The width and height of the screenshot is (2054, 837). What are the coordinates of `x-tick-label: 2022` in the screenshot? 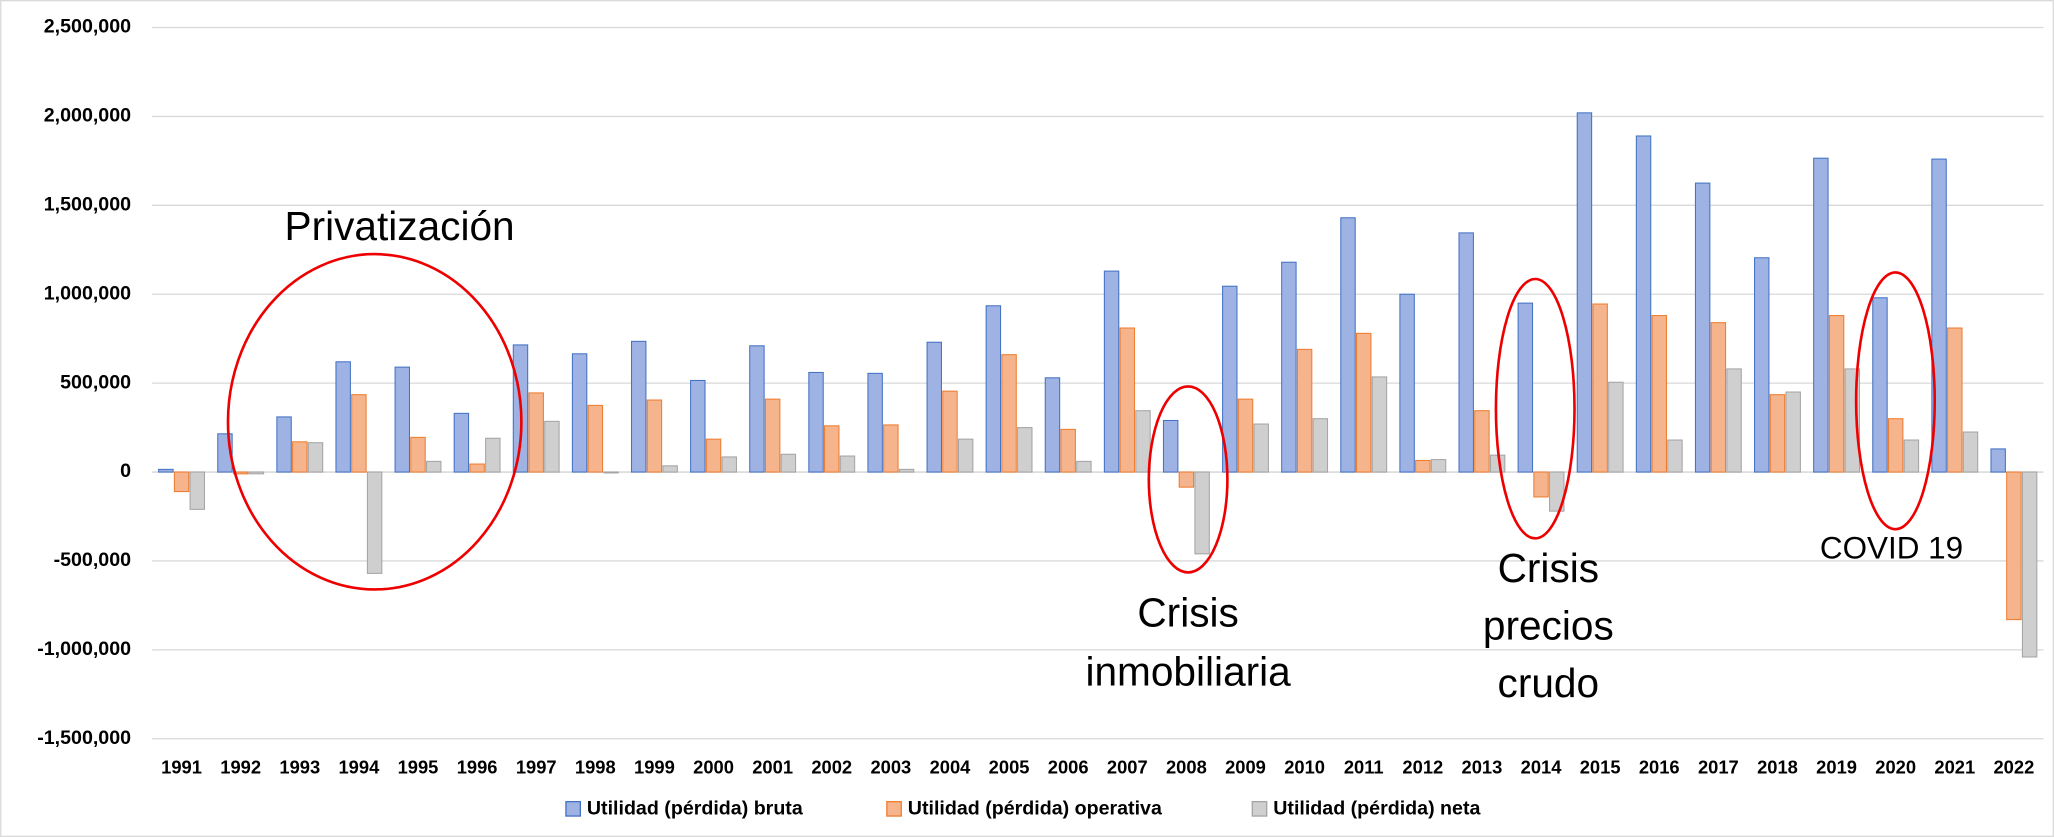 It's located at (2014, 767).